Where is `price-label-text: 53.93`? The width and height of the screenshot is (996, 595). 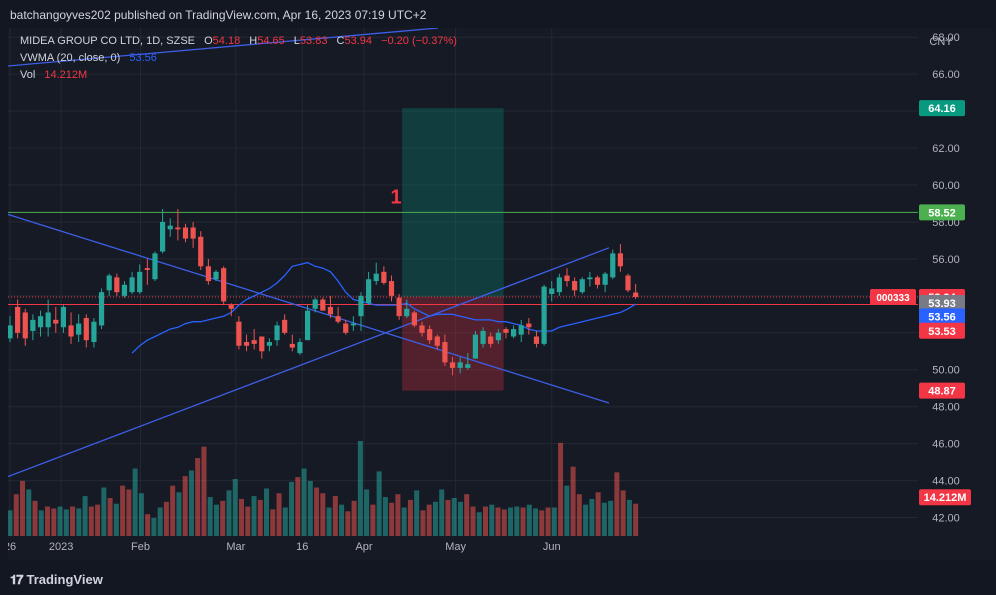 price-label-text: 53.93 is located at coordinates (942, 304).